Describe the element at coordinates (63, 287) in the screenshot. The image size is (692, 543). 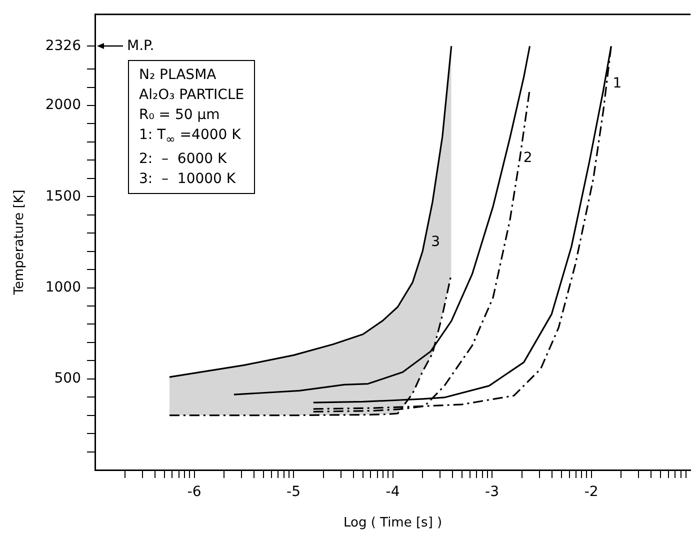
I see `y-tick-label: 1000` at that location.